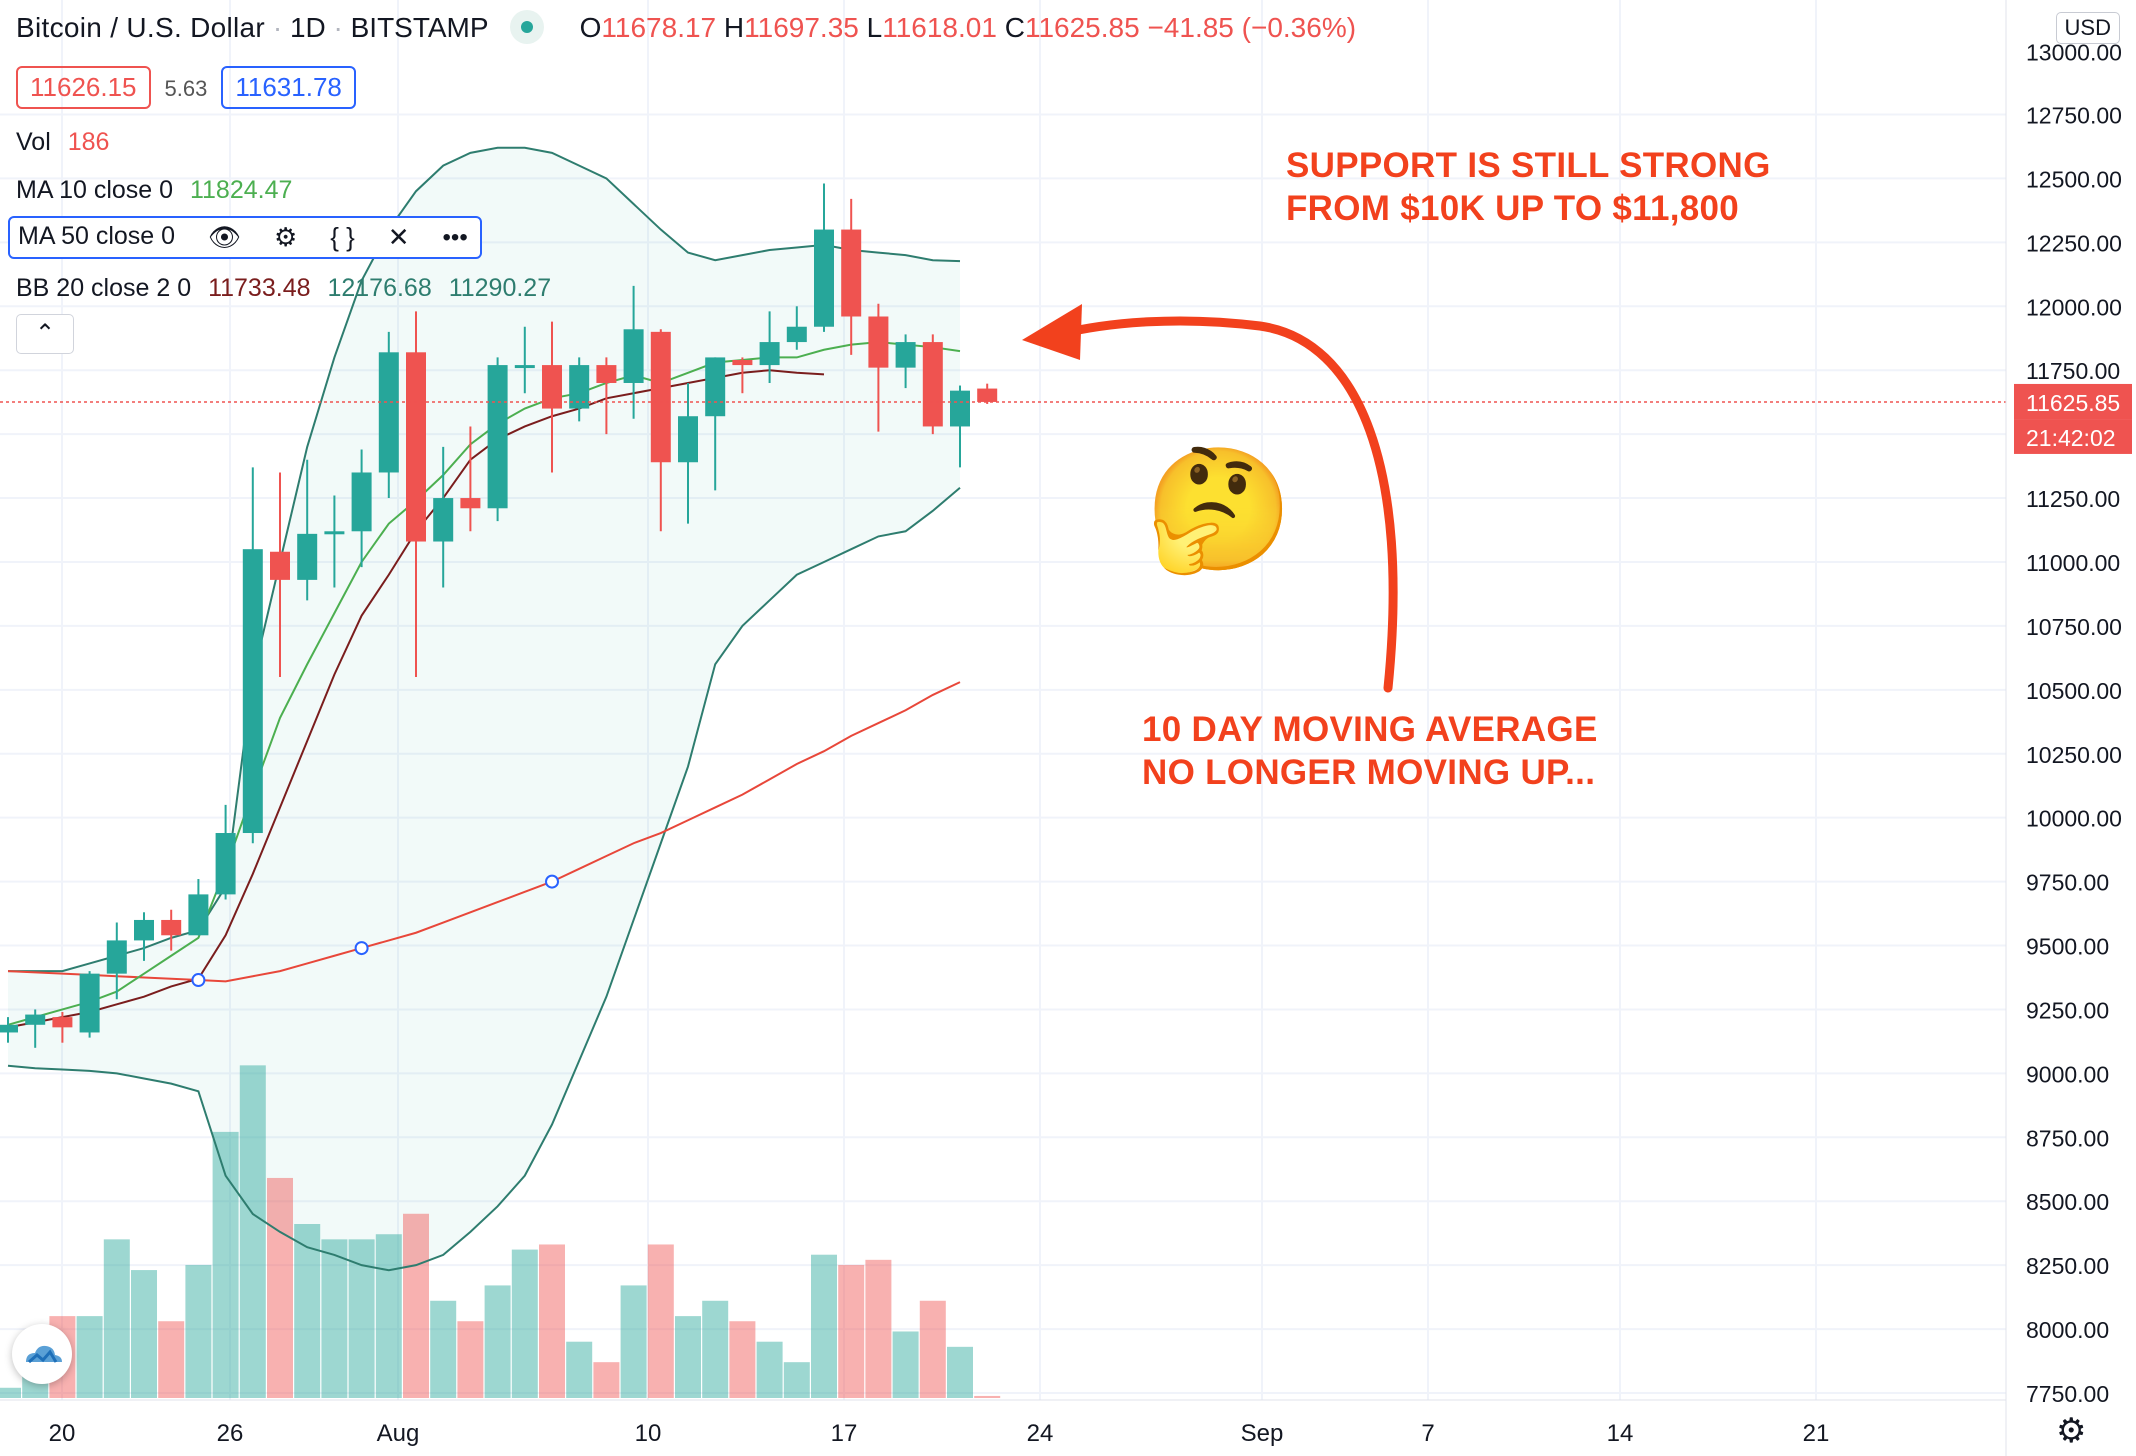  I want to click on source-code-icon: { }, so click(342, 237).